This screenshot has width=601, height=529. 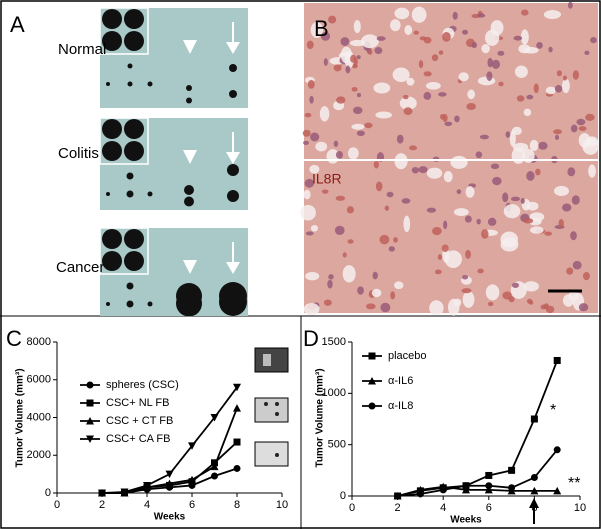 I want to click on blot-images, so click(x=173, y=162).